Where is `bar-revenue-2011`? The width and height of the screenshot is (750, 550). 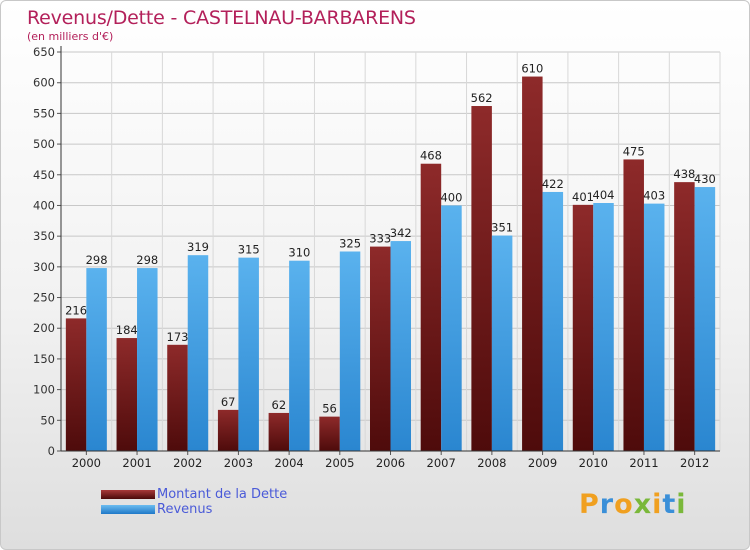 bar-revenue-2011 is located at coordinates (654, 327).